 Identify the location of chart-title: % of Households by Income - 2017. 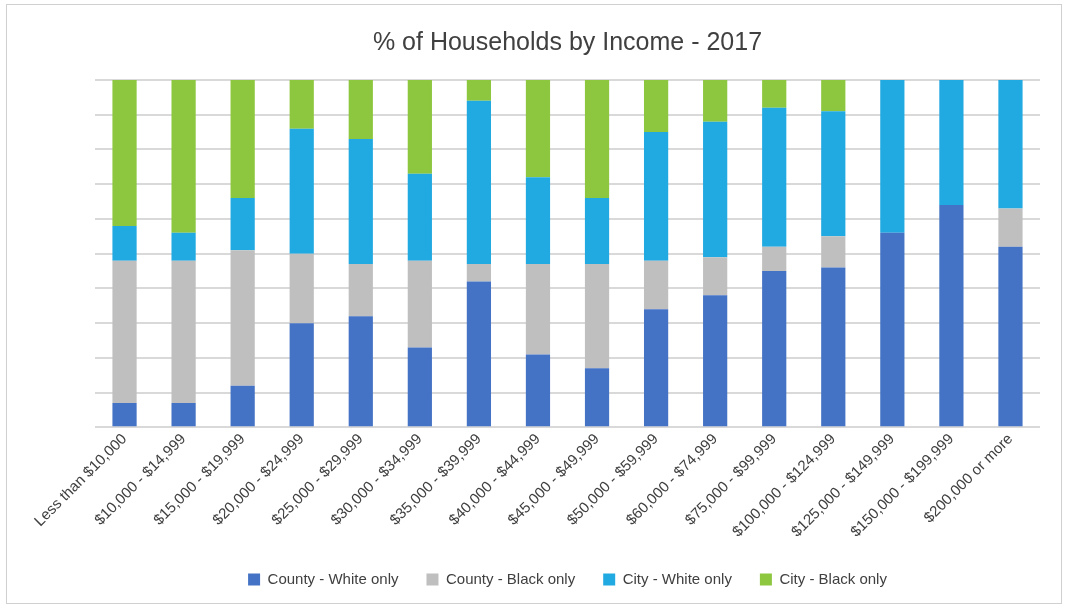
(567, 40).